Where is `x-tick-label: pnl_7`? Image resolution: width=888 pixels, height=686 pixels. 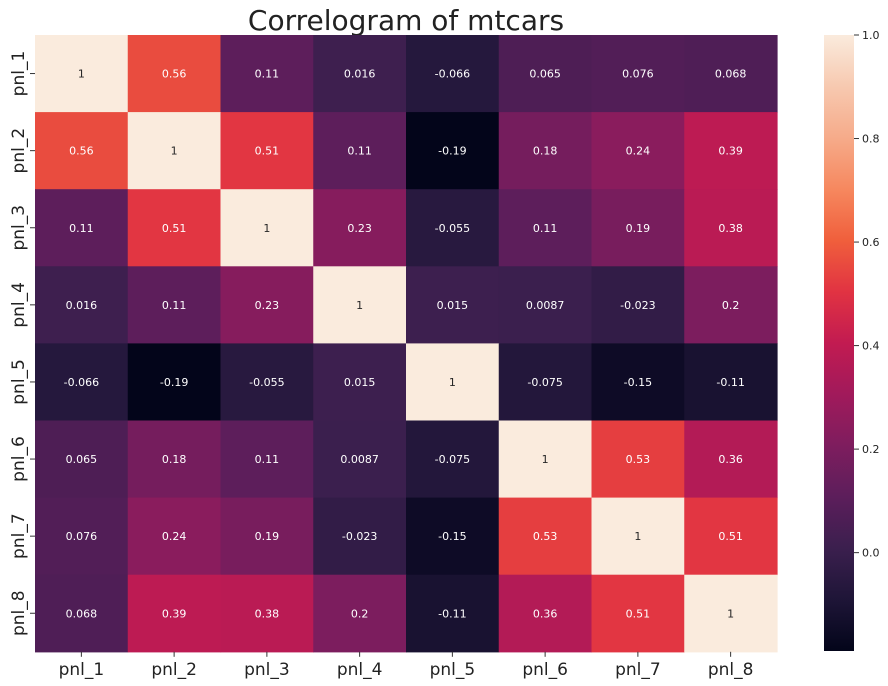 x-tick-label: pnl_7 is located at coordinates (638, 670).